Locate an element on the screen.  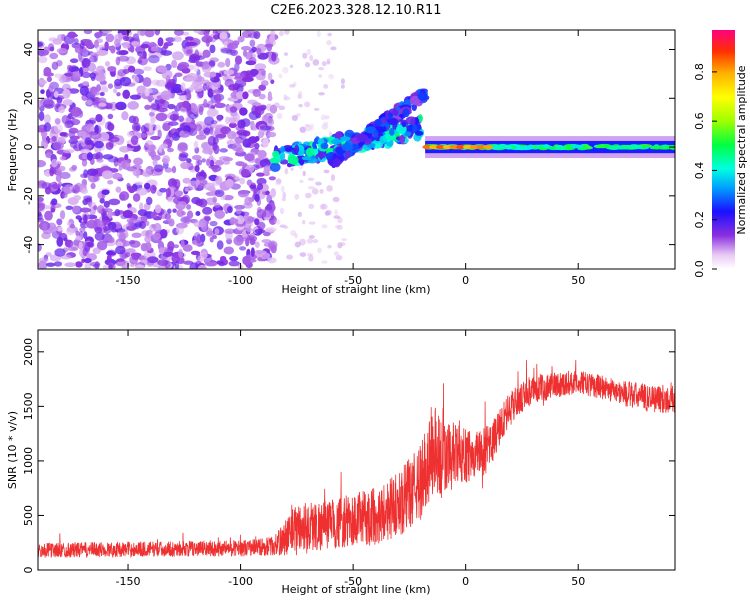
spectrogram-y-label: Frequency (Hz) is located at coordinates (12, 150).